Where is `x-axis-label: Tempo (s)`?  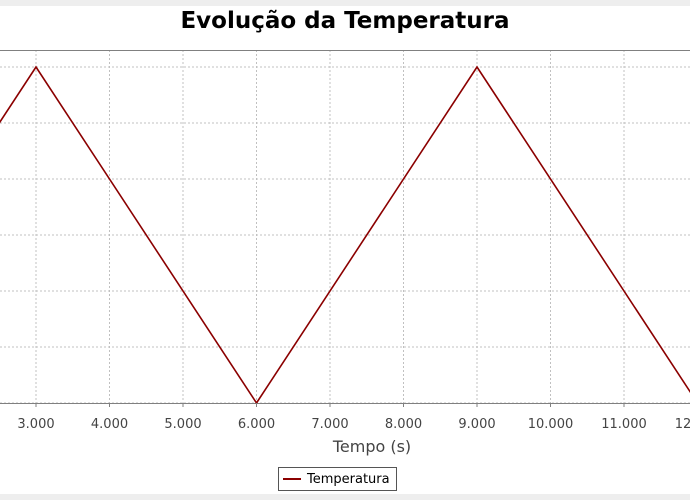 x-axis-label: Tempo (s) is located at coordinates (371, 446).